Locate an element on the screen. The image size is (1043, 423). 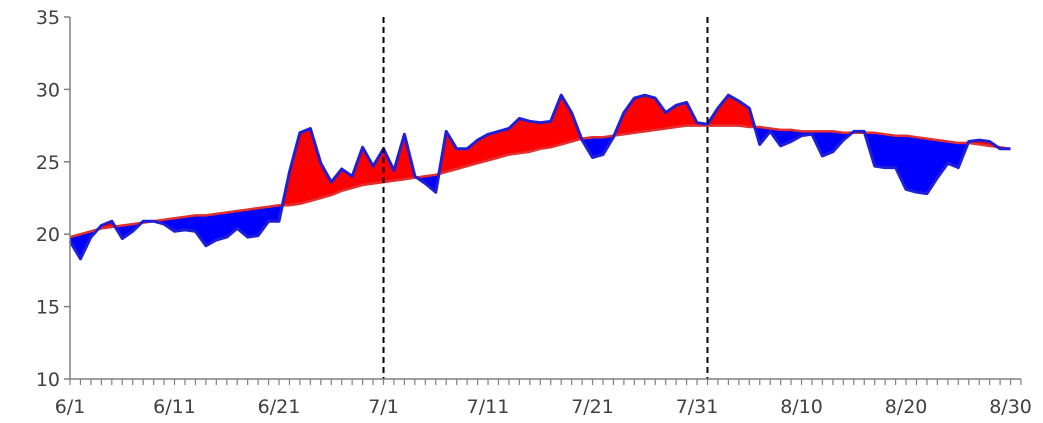
x-tick-label: 8/20 is located at coordinates (906, 407).